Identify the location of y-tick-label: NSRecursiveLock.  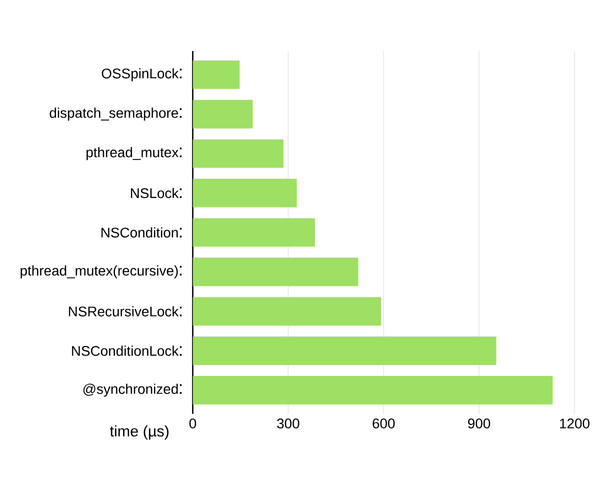
(123, 311).